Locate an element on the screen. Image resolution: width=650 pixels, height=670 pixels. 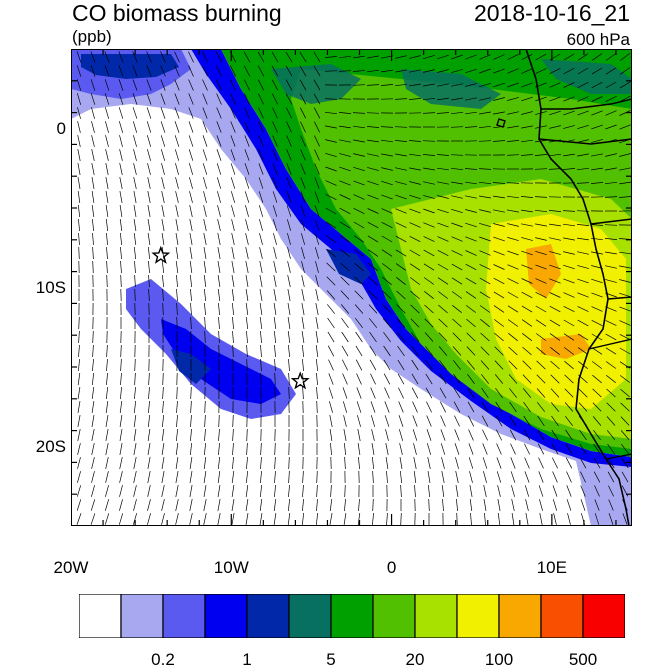
x-tick-label: 20W is located at coordinates (71, 568).